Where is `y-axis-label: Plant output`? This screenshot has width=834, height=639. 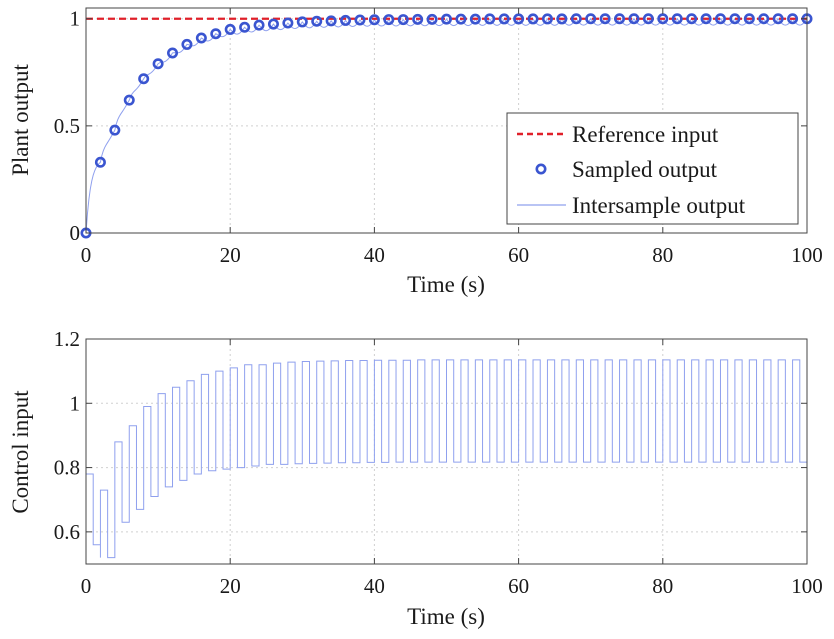
y-axis-label: Plant output is located at coordinates (20, 119).